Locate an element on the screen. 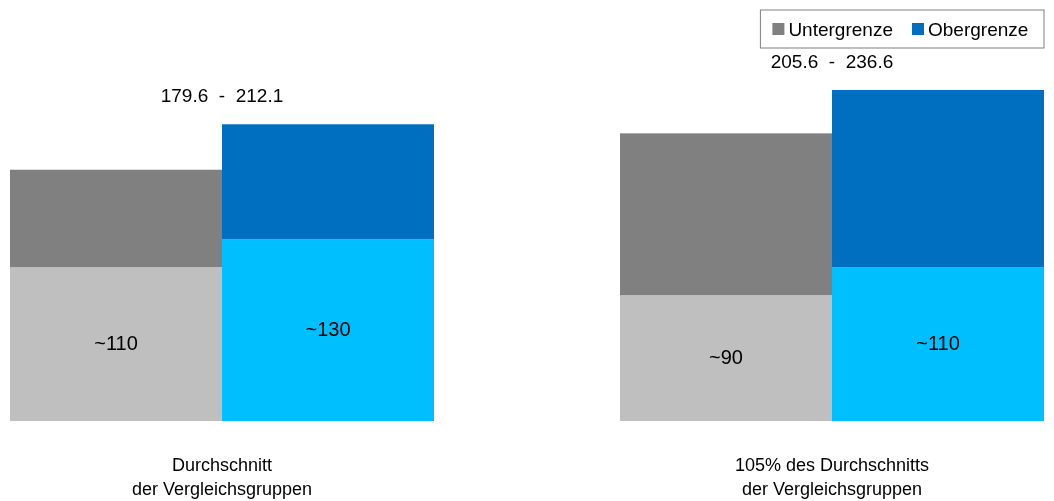 Image resolution: width=1054 pixels, height=501 pixels. legend-label: Untergrenze is located at coordinates (840, 29).